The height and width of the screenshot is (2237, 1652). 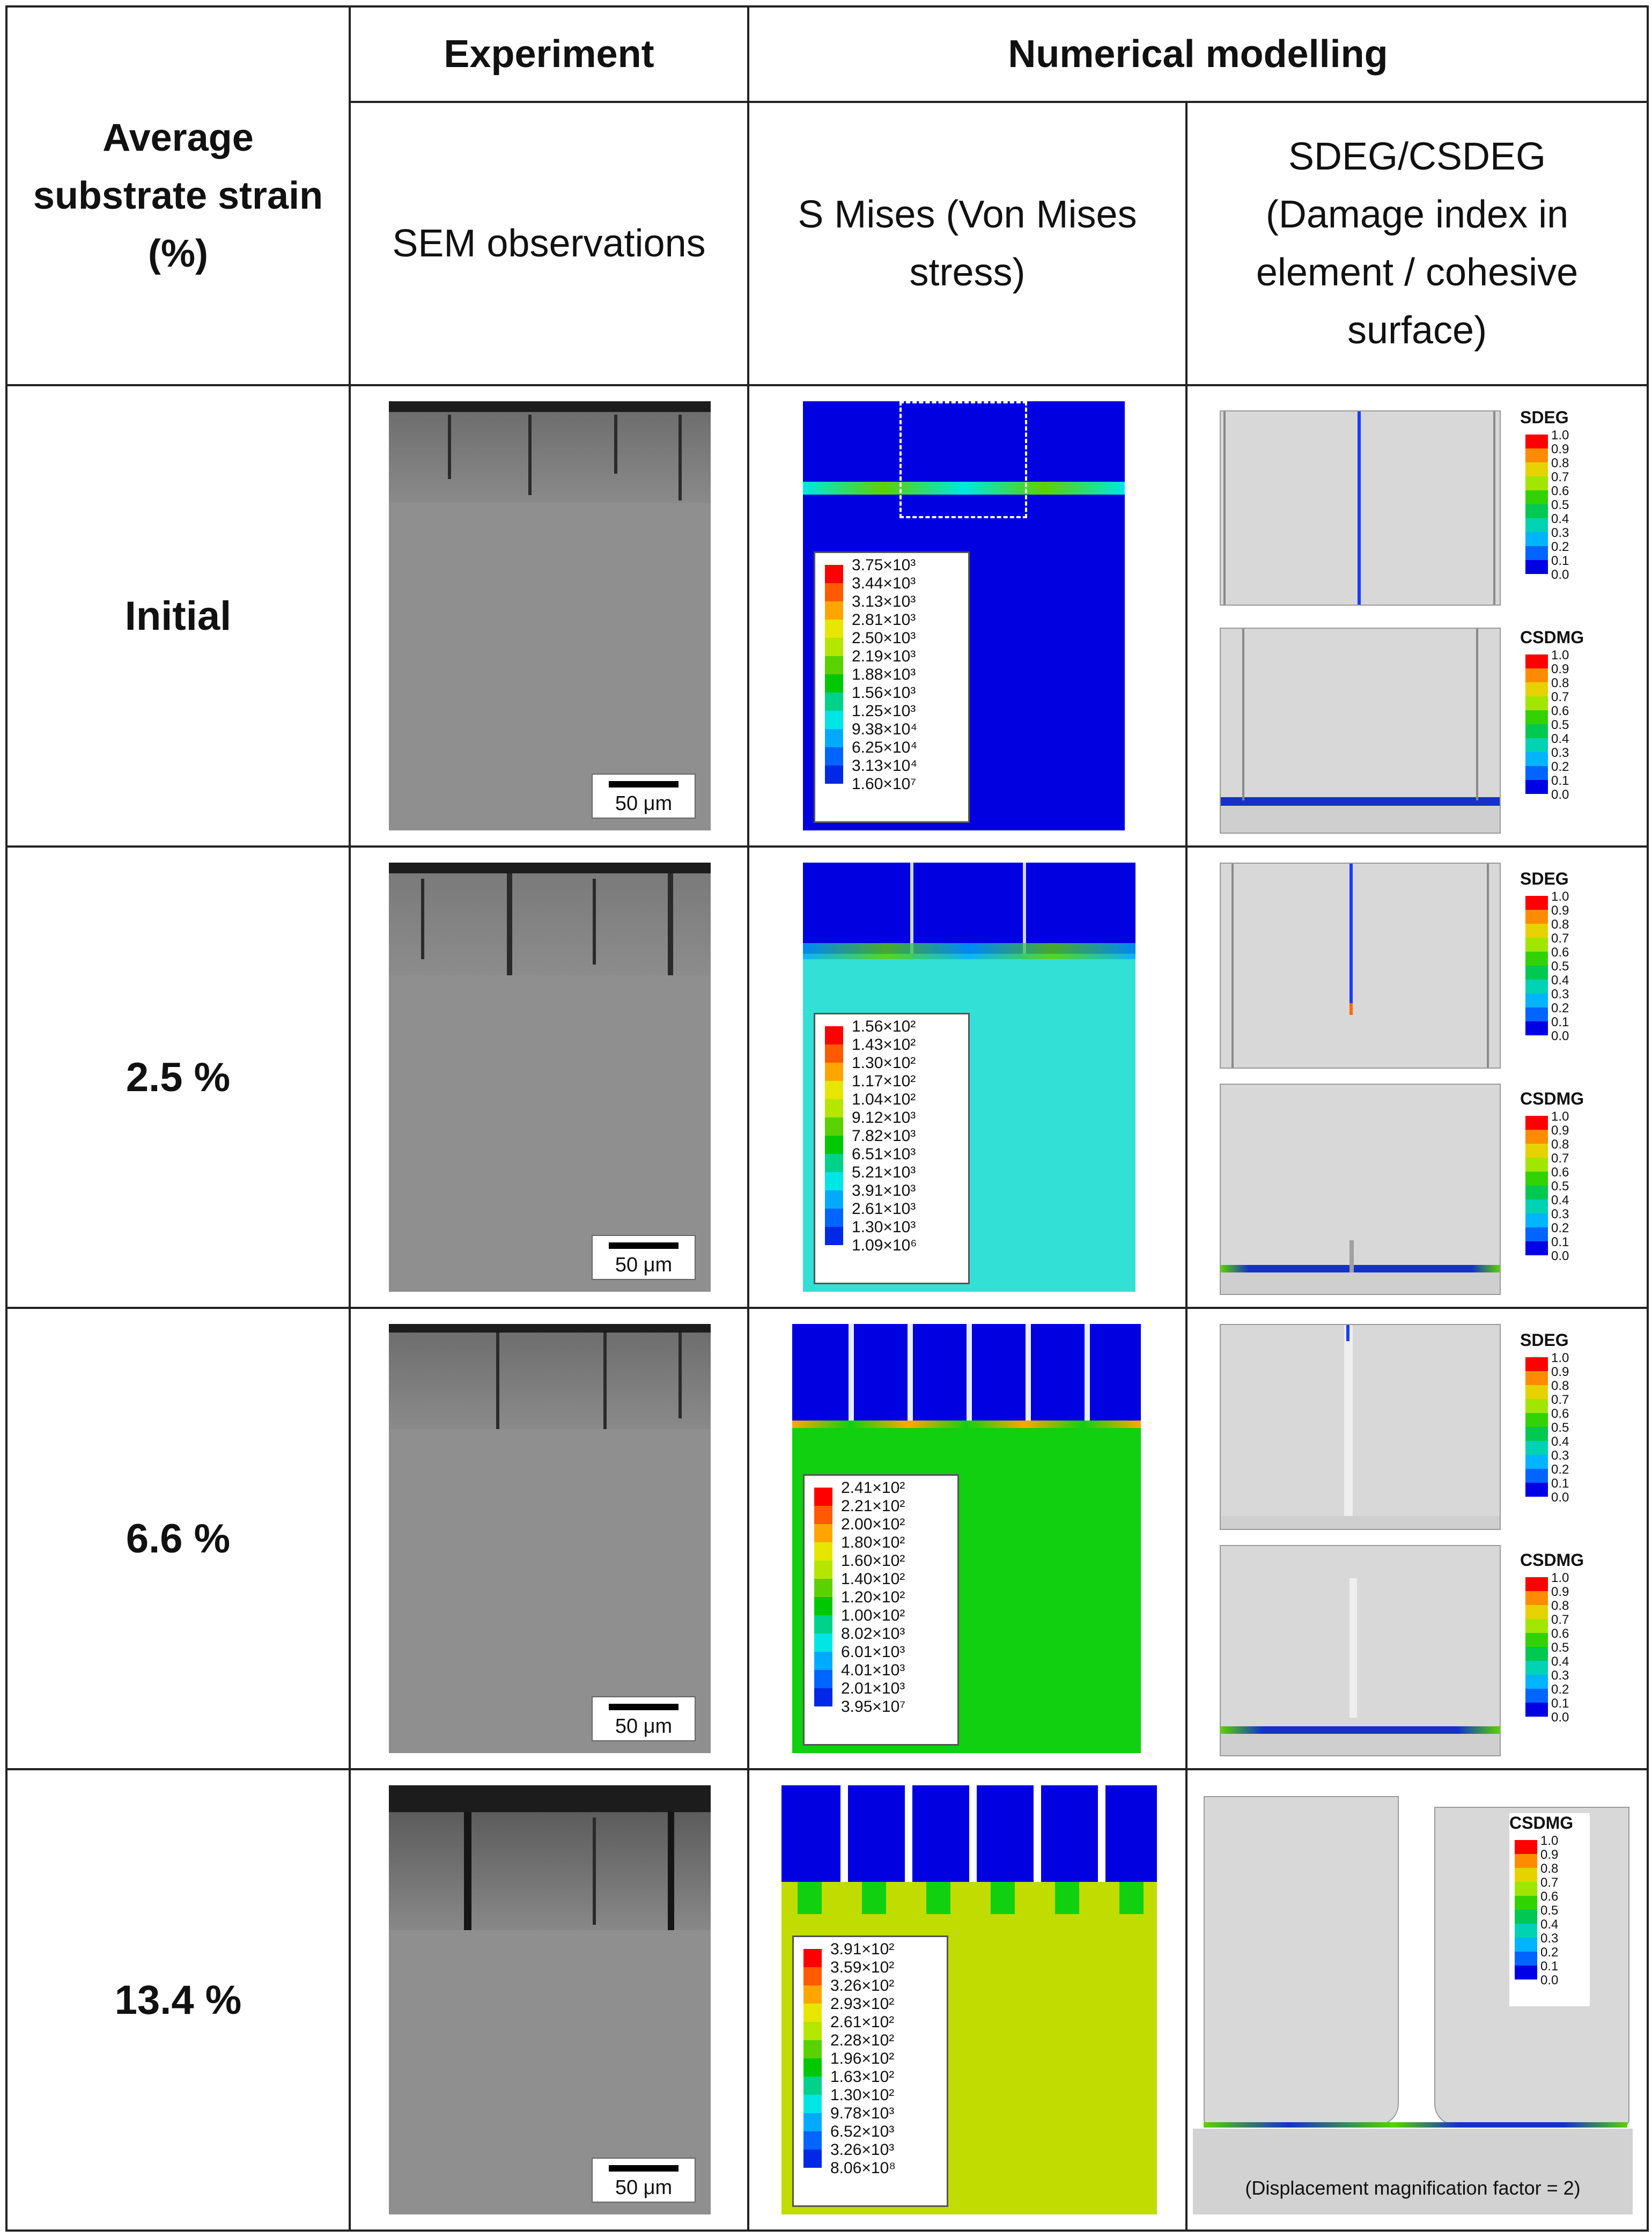 What do you see at coordinates (1560, 724) in the screenshot?
I see `damage-legend: CSDMG 1.0 0.9 0.8 0.7 0.6 0.5 0.4 0.3 0.2 0.1 0.0` at bounding box center [1560, 724].